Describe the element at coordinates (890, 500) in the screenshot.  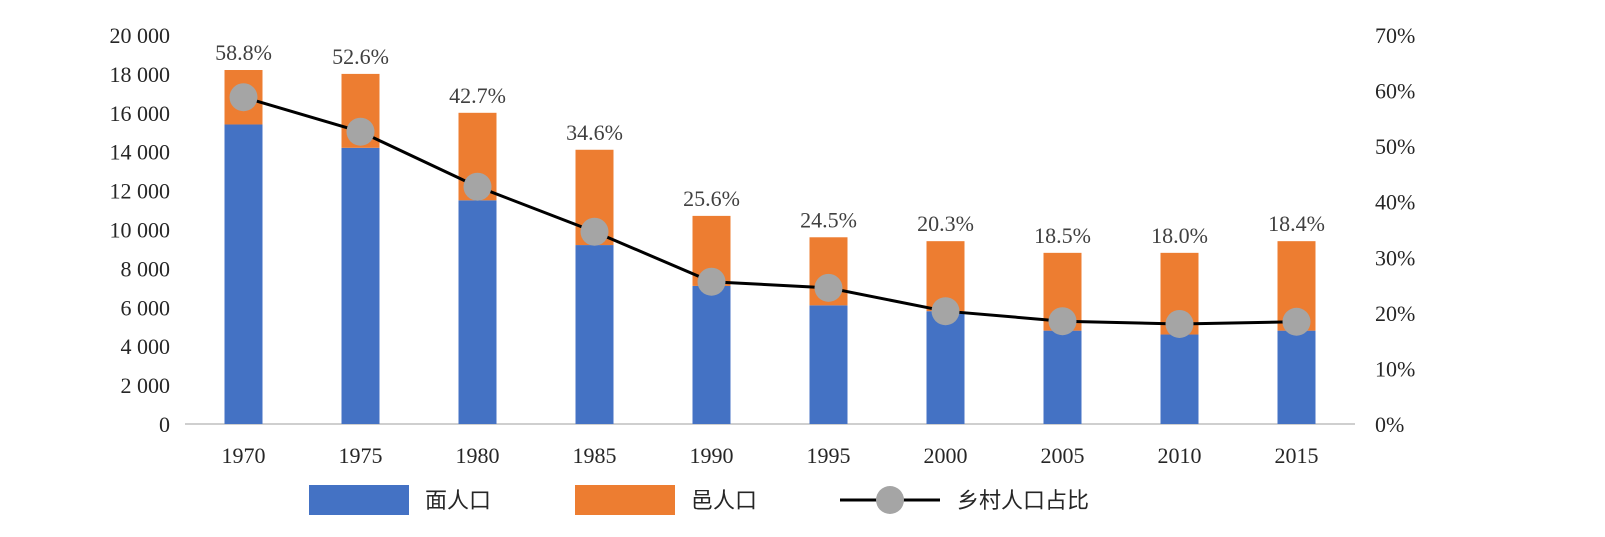
I see `legend-marker-symbol` at that location.